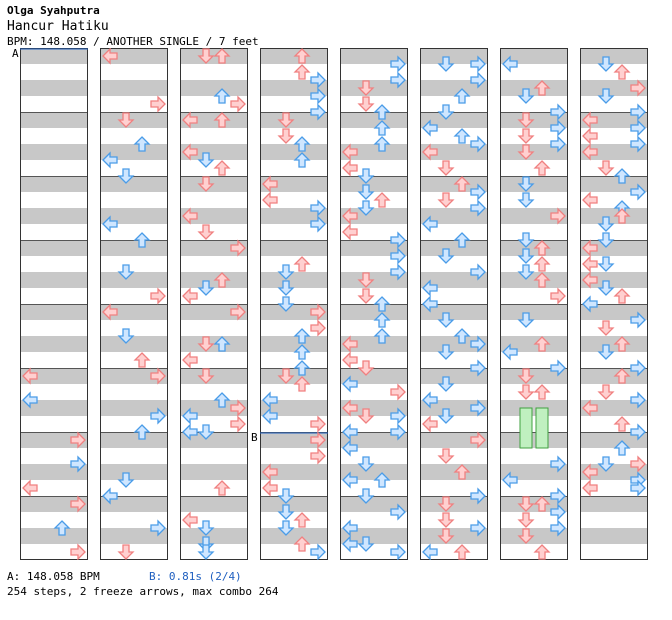  What do you see at coordinates (15, 53) in the screenshot?
I see `marker-a: A` at bounding box center [15, 53].